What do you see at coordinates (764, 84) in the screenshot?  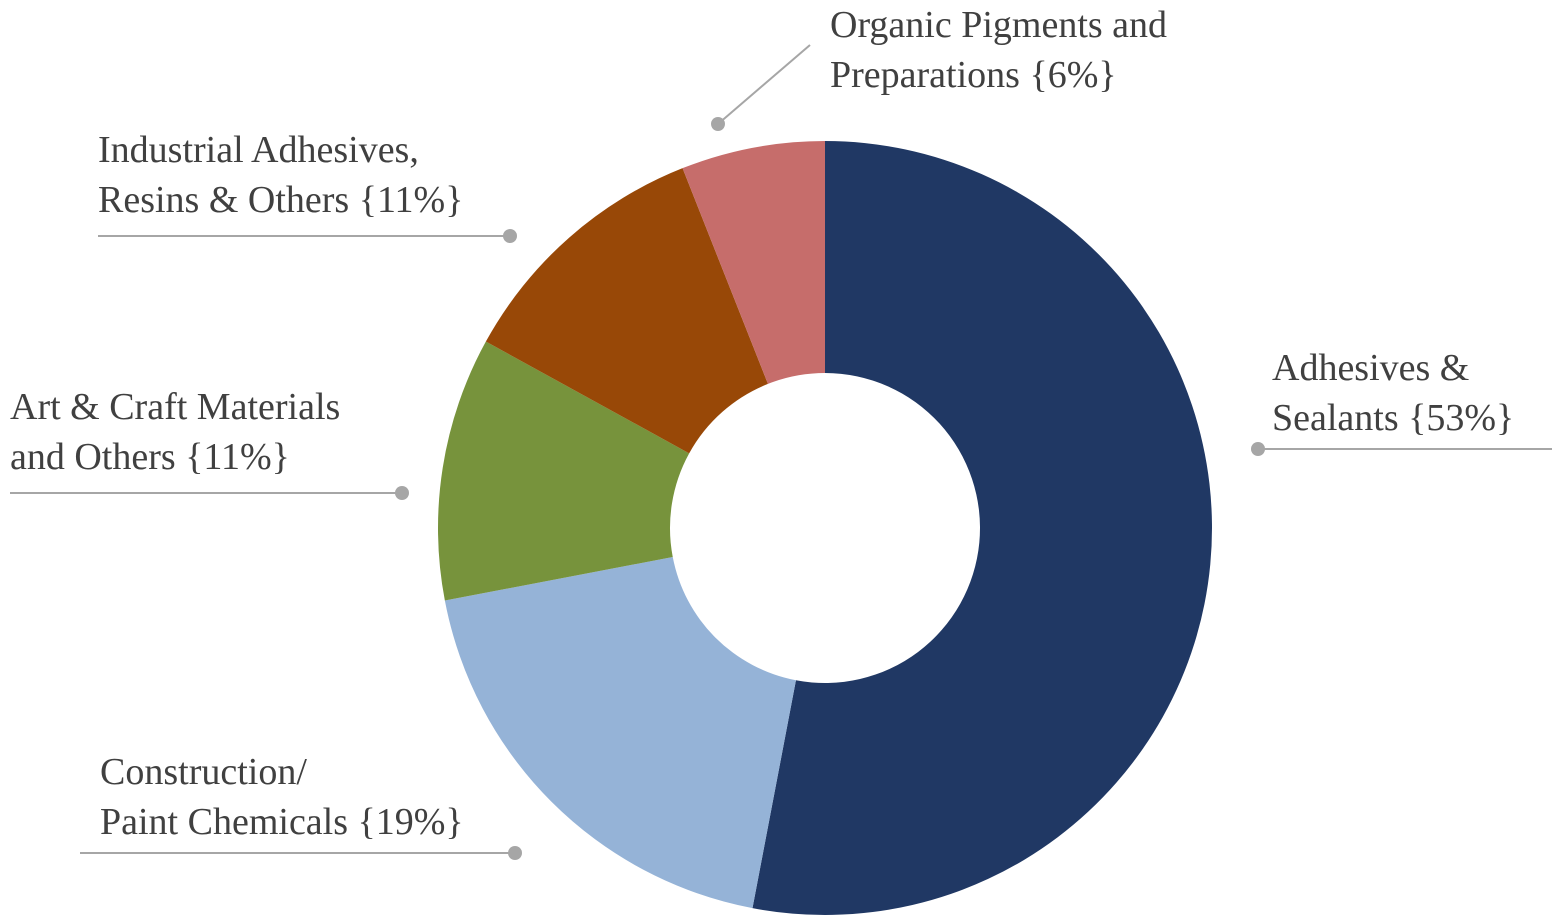 I see `leader-line` at bounding box center [764, 84].